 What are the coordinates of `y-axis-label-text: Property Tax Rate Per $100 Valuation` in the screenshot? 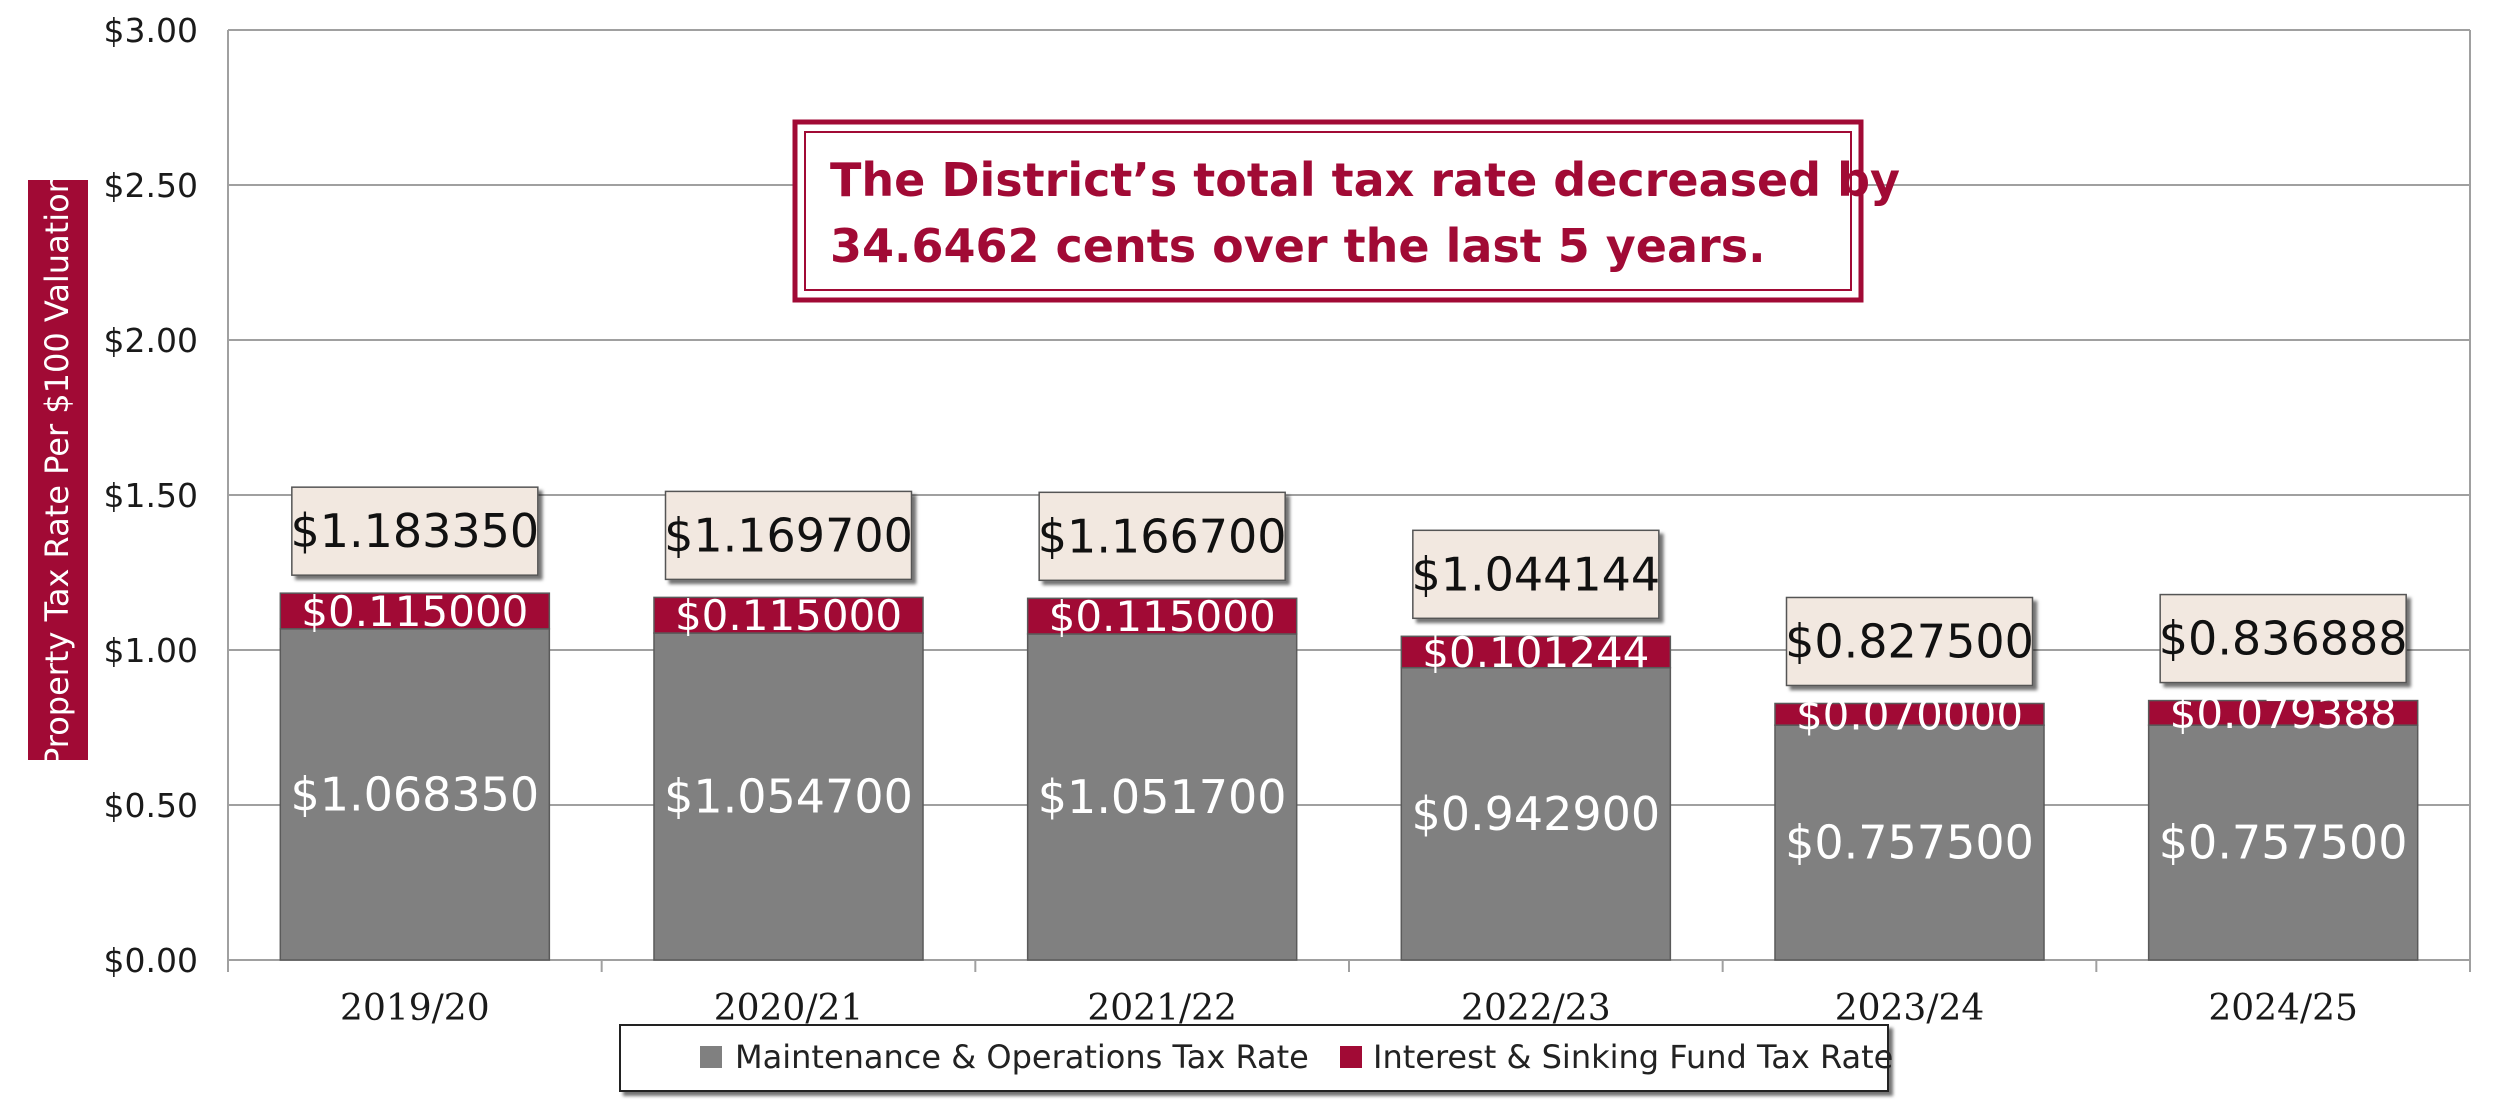 It's located at (57, 470).